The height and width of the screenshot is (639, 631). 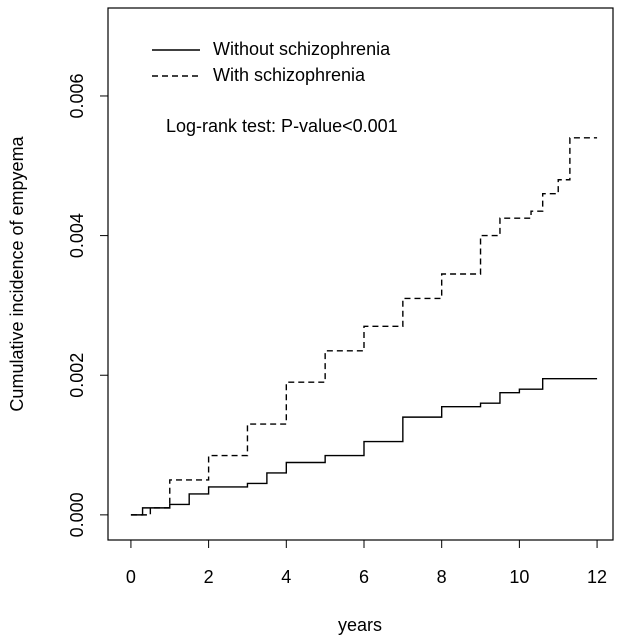 What do you see at coordinates (282, 126) in the screenshot?
I see `annotation: Log-rank test: P-value<0.001` at bounding box center [282, 126].